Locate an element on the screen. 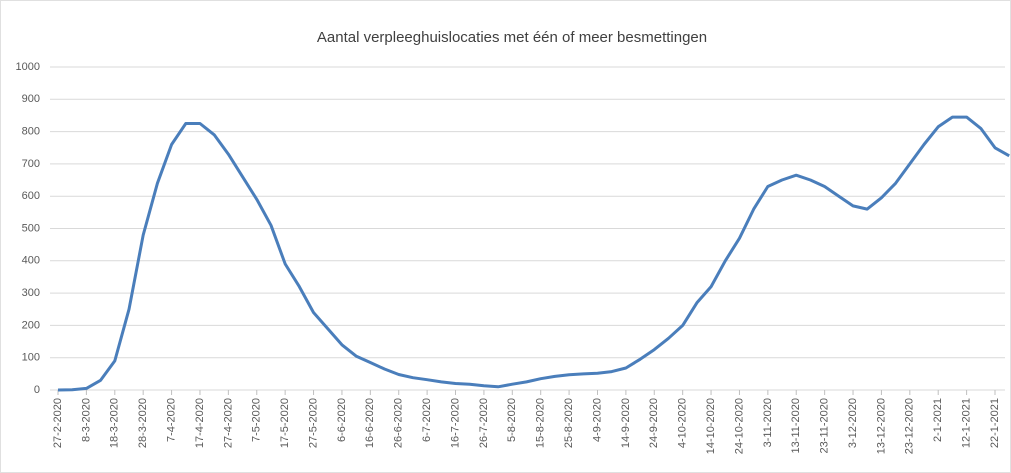 The width and height of the screenshot is (1011, 473). y-tick-label: 100 is located at coordinates (31, 358).